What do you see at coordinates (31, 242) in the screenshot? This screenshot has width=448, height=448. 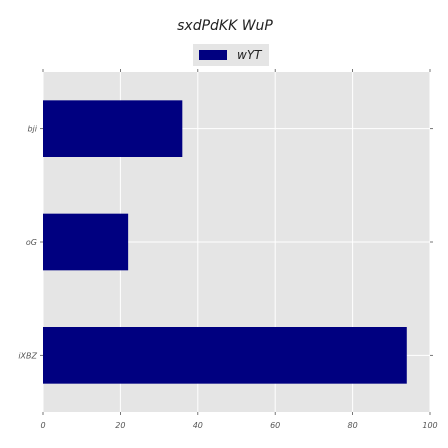 I see `y-tick-label: oG` at bounding box center [31, 242].